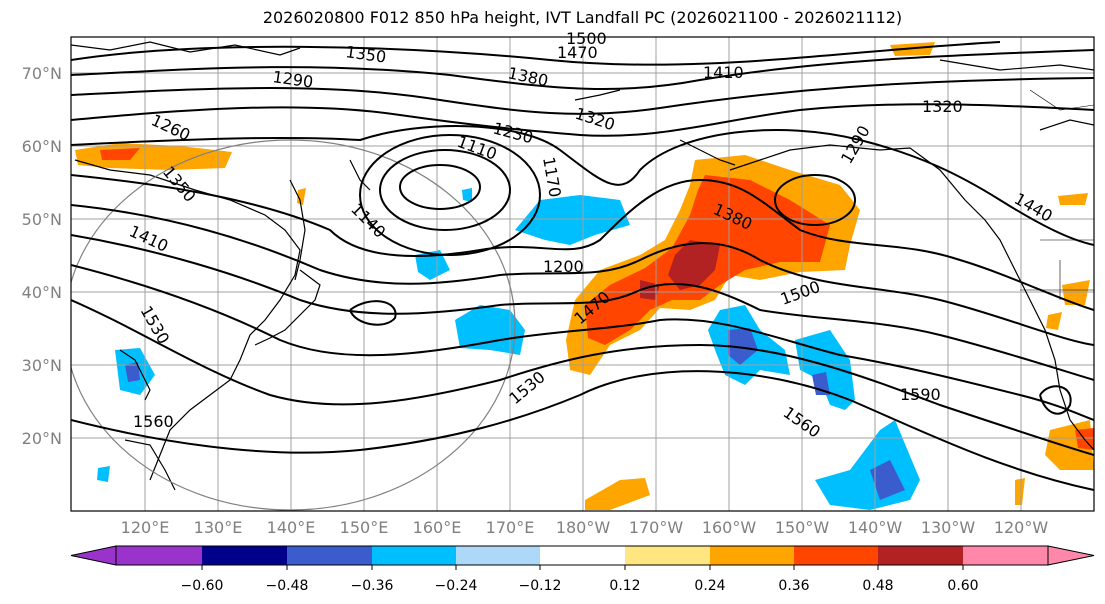 The width and height of the screenshot is (1105, 604). I want to click on colorbar-tick-label: 0.24, so click(709, 586).